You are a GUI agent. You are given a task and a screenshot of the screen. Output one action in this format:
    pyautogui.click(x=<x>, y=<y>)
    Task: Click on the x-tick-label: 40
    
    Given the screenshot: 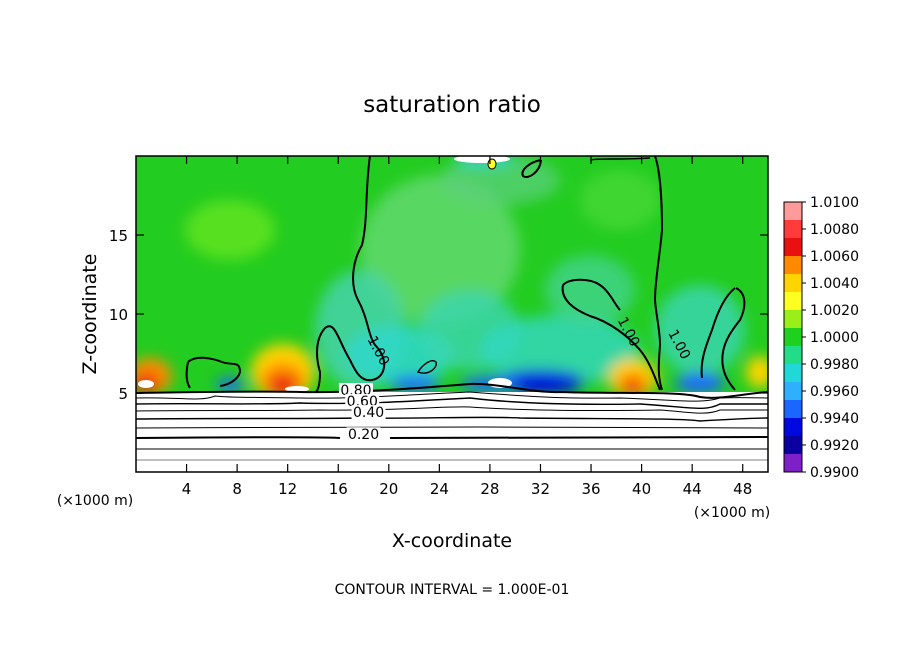 What is the action you would take?
    pyautogui.click(x=641, y=489)
    